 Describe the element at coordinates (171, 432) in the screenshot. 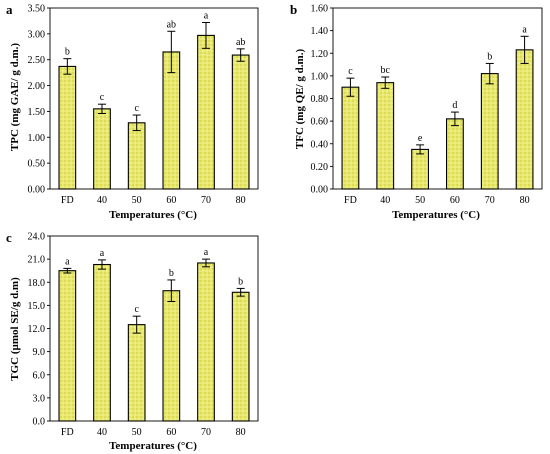

I see `panel-c-x-tick-label: 60` at that location.